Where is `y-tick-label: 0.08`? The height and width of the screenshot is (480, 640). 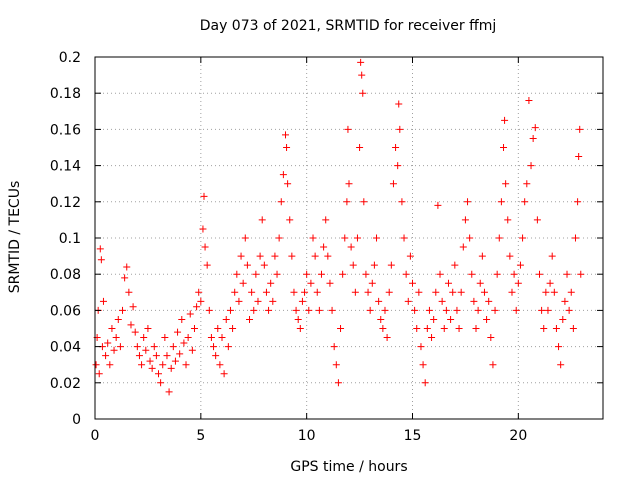 y-tick-label: 0.08 is located at coordinates (65, 275).